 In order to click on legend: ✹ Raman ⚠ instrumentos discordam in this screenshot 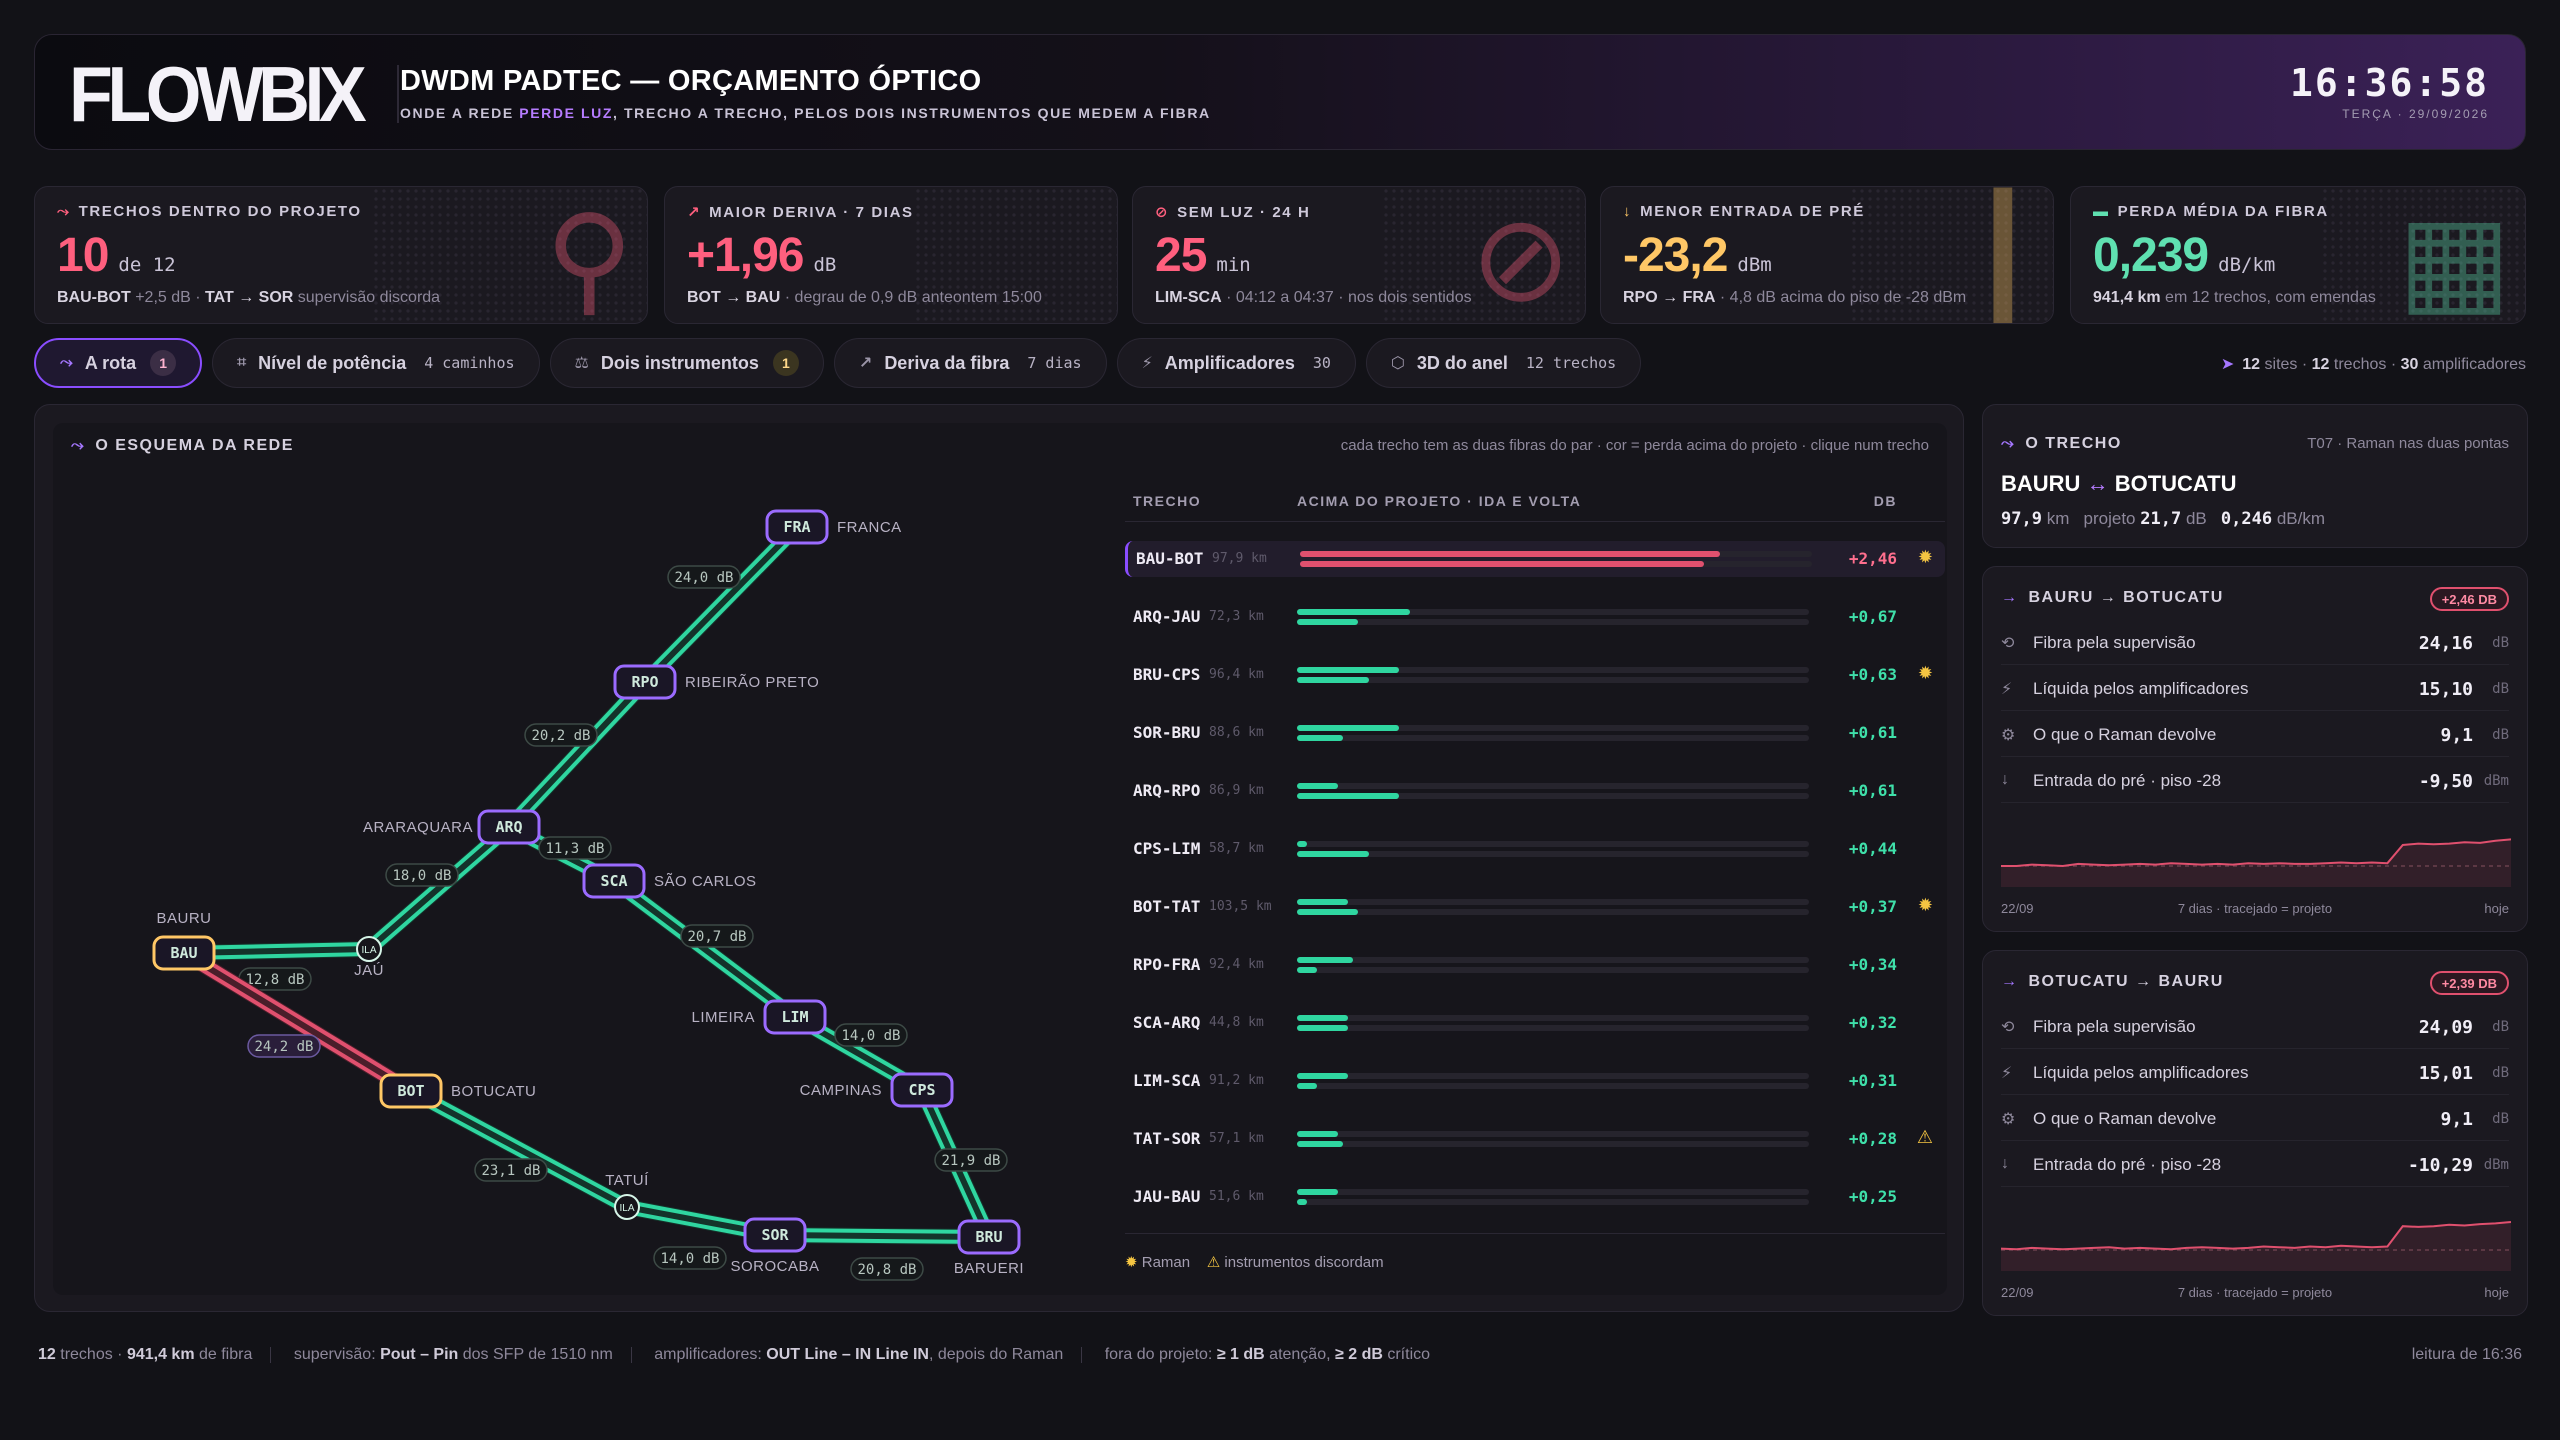, I will do `click(1254, 1262)`.